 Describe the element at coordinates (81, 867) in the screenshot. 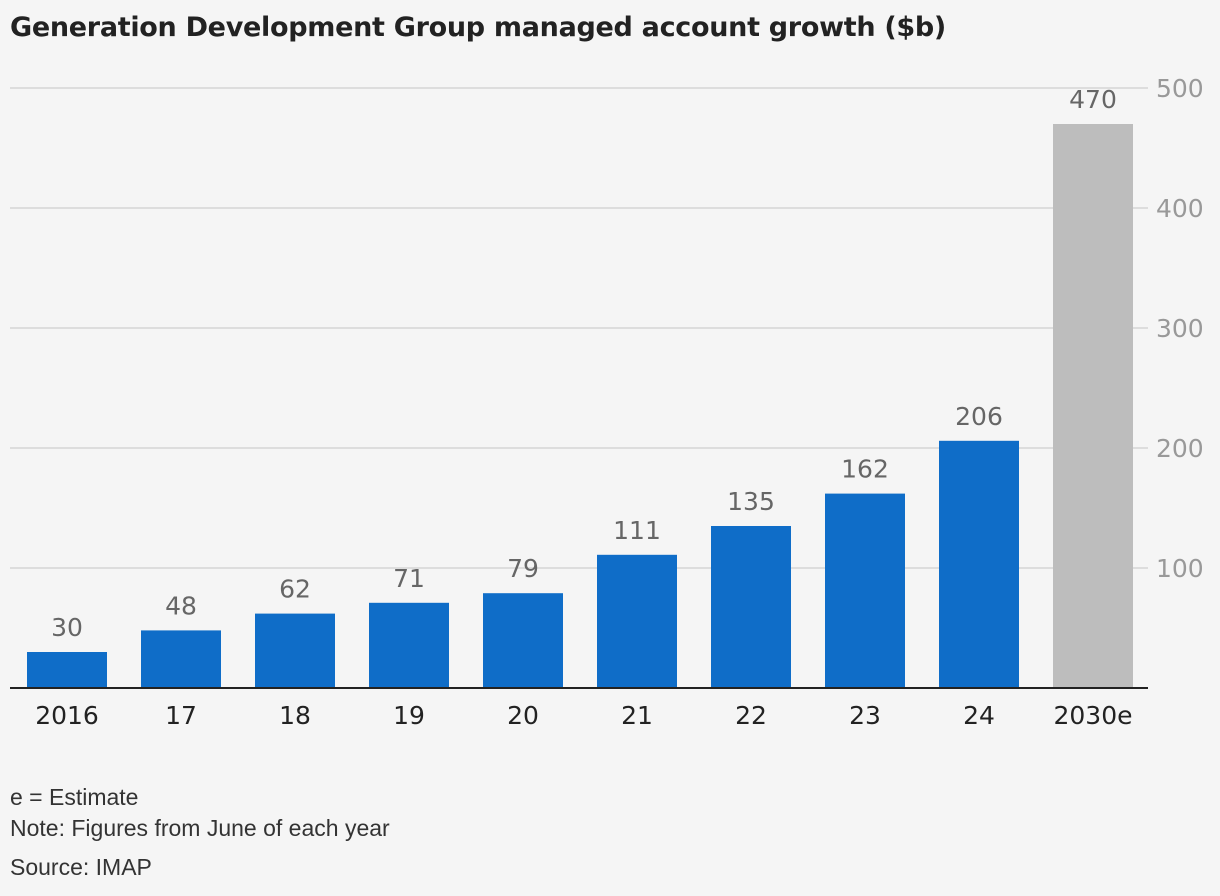

I see `source-note: Source: IMAP` at that location.